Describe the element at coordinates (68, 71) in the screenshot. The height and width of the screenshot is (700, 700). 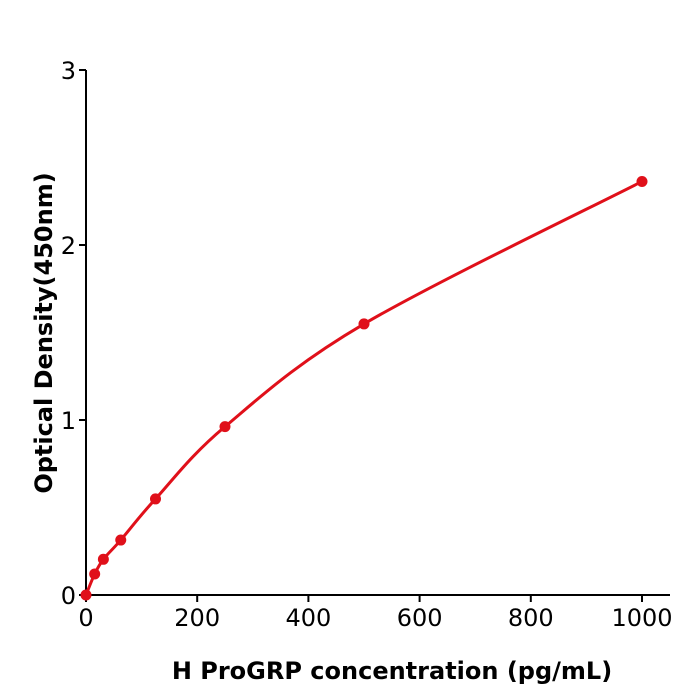
I see `y-tick-label: 3` at that location.